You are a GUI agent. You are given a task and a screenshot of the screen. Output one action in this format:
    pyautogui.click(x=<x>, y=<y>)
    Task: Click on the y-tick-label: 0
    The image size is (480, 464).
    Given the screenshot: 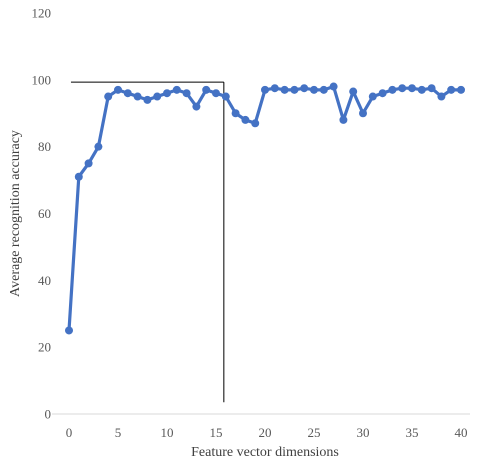 What is the action you would take?
    pyautogui.click(x=48, y=414)
    